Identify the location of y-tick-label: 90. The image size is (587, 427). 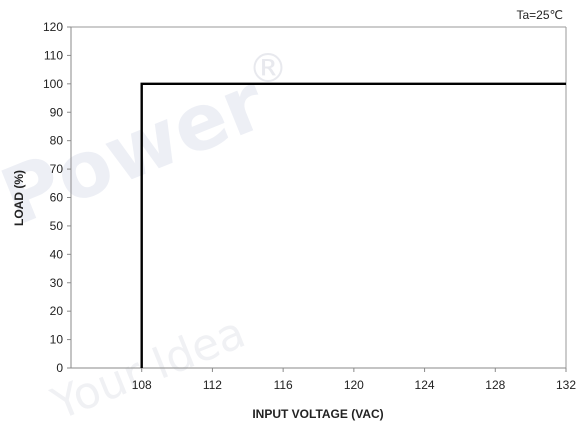
(57, 112).